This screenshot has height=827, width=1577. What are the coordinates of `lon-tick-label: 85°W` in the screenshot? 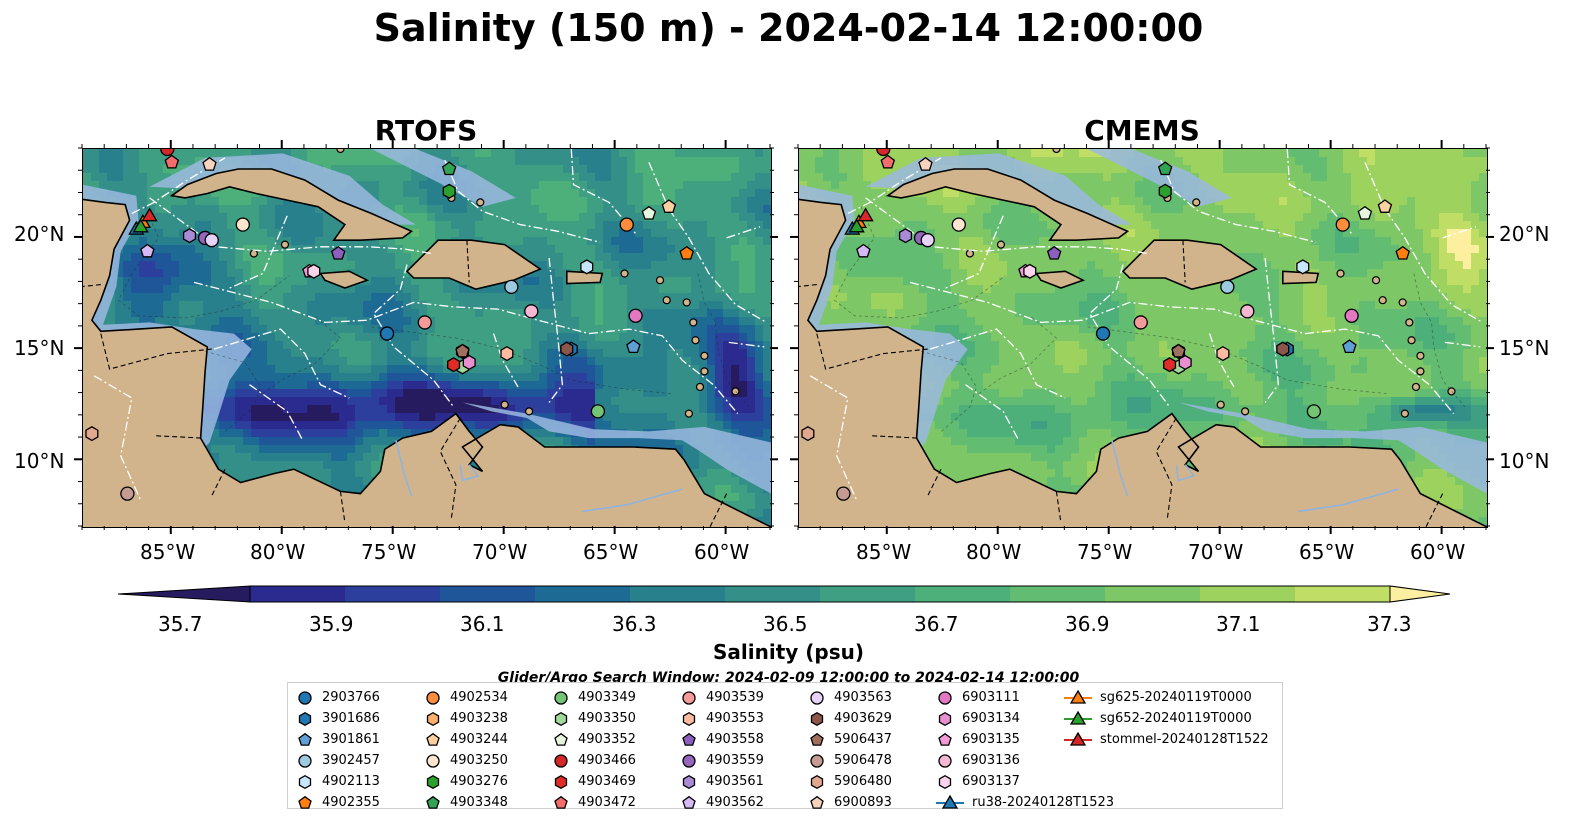 It's located at (168, 552).